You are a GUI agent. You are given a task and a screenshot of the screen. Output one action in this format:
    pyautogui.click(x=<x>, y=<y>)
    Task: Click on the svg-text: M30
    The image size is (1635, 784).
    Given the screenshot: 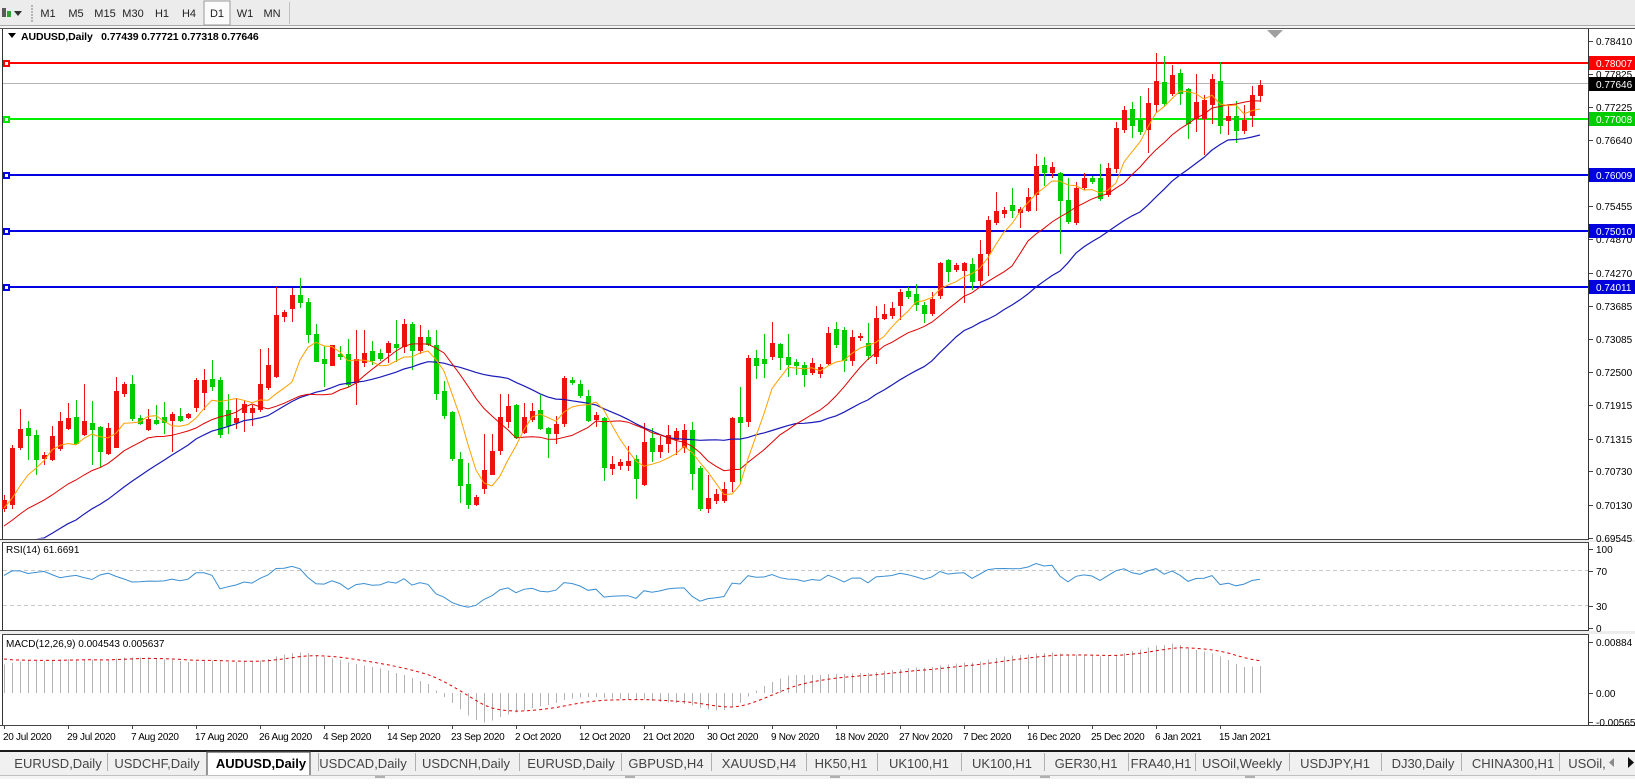 What is the action you would take?
    pyautogui.click(x=132, y=14)
    